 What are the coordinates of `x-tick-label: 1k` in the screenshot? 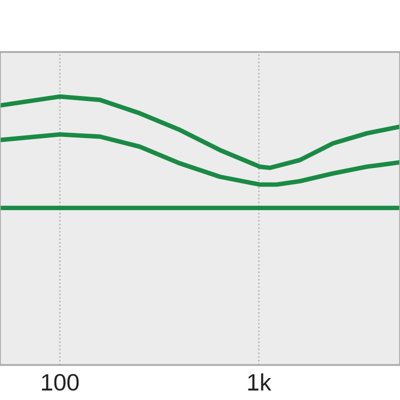 It's located at (260, 381).